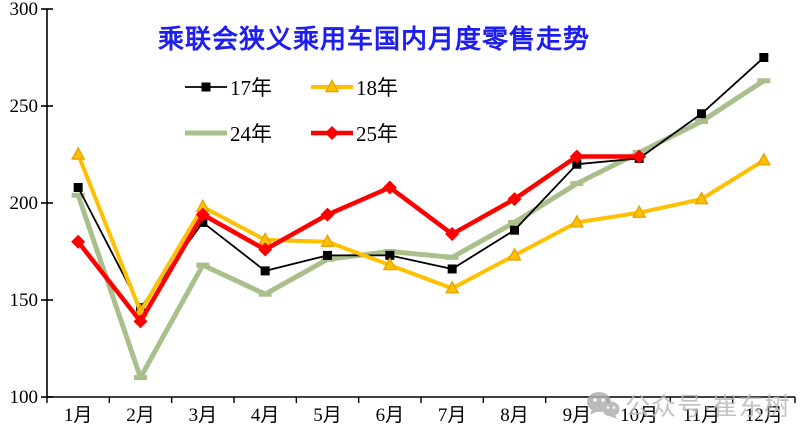 This screenshot has width=800, height=434. I want to click on x-tick-label: 1月, so click(78, 415).